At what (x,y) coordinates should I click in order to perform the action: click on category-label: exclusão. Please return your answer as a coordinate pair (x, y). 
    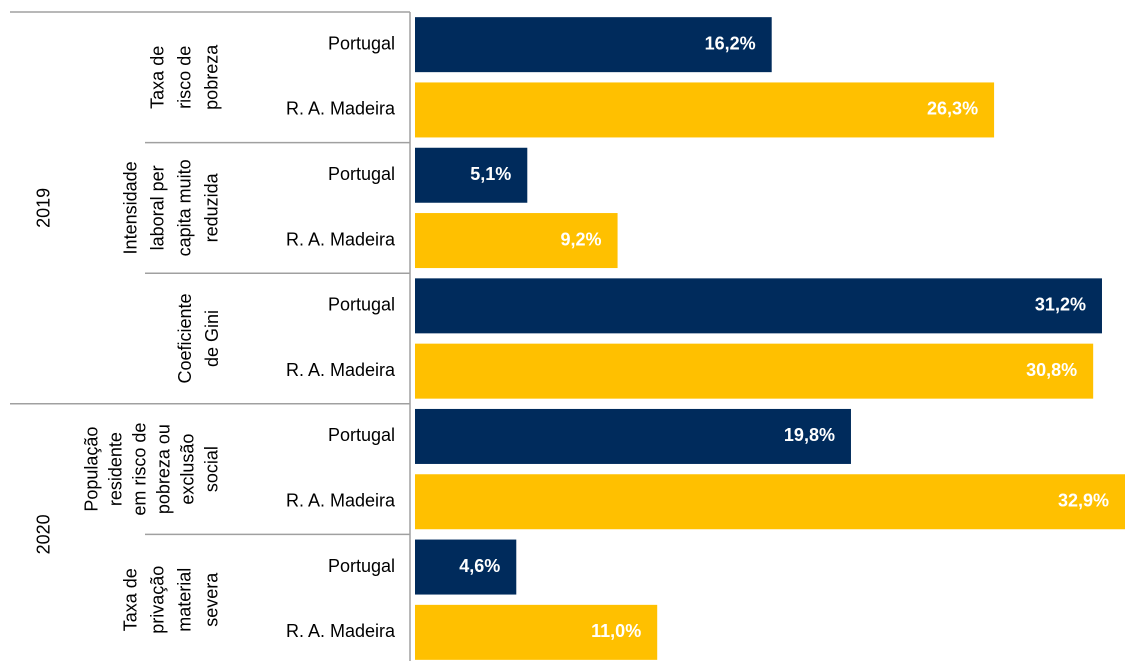
    Looking at the image, I should click on (188, 469).